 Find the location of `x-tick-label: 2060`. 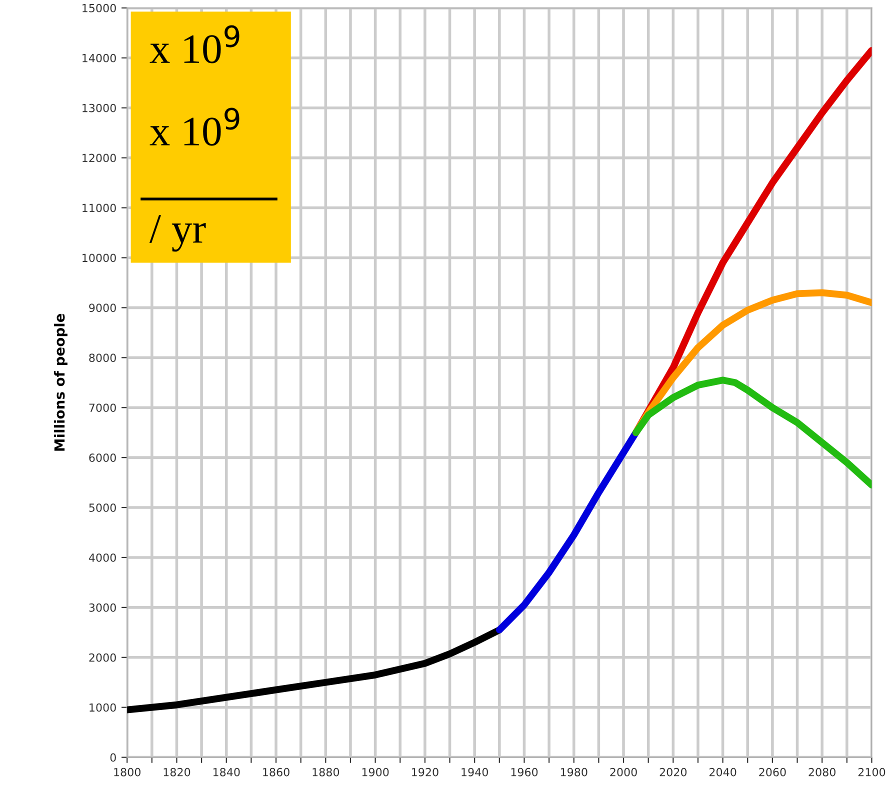

x-tick-label: 2060 is located at coordinates (772, 772).